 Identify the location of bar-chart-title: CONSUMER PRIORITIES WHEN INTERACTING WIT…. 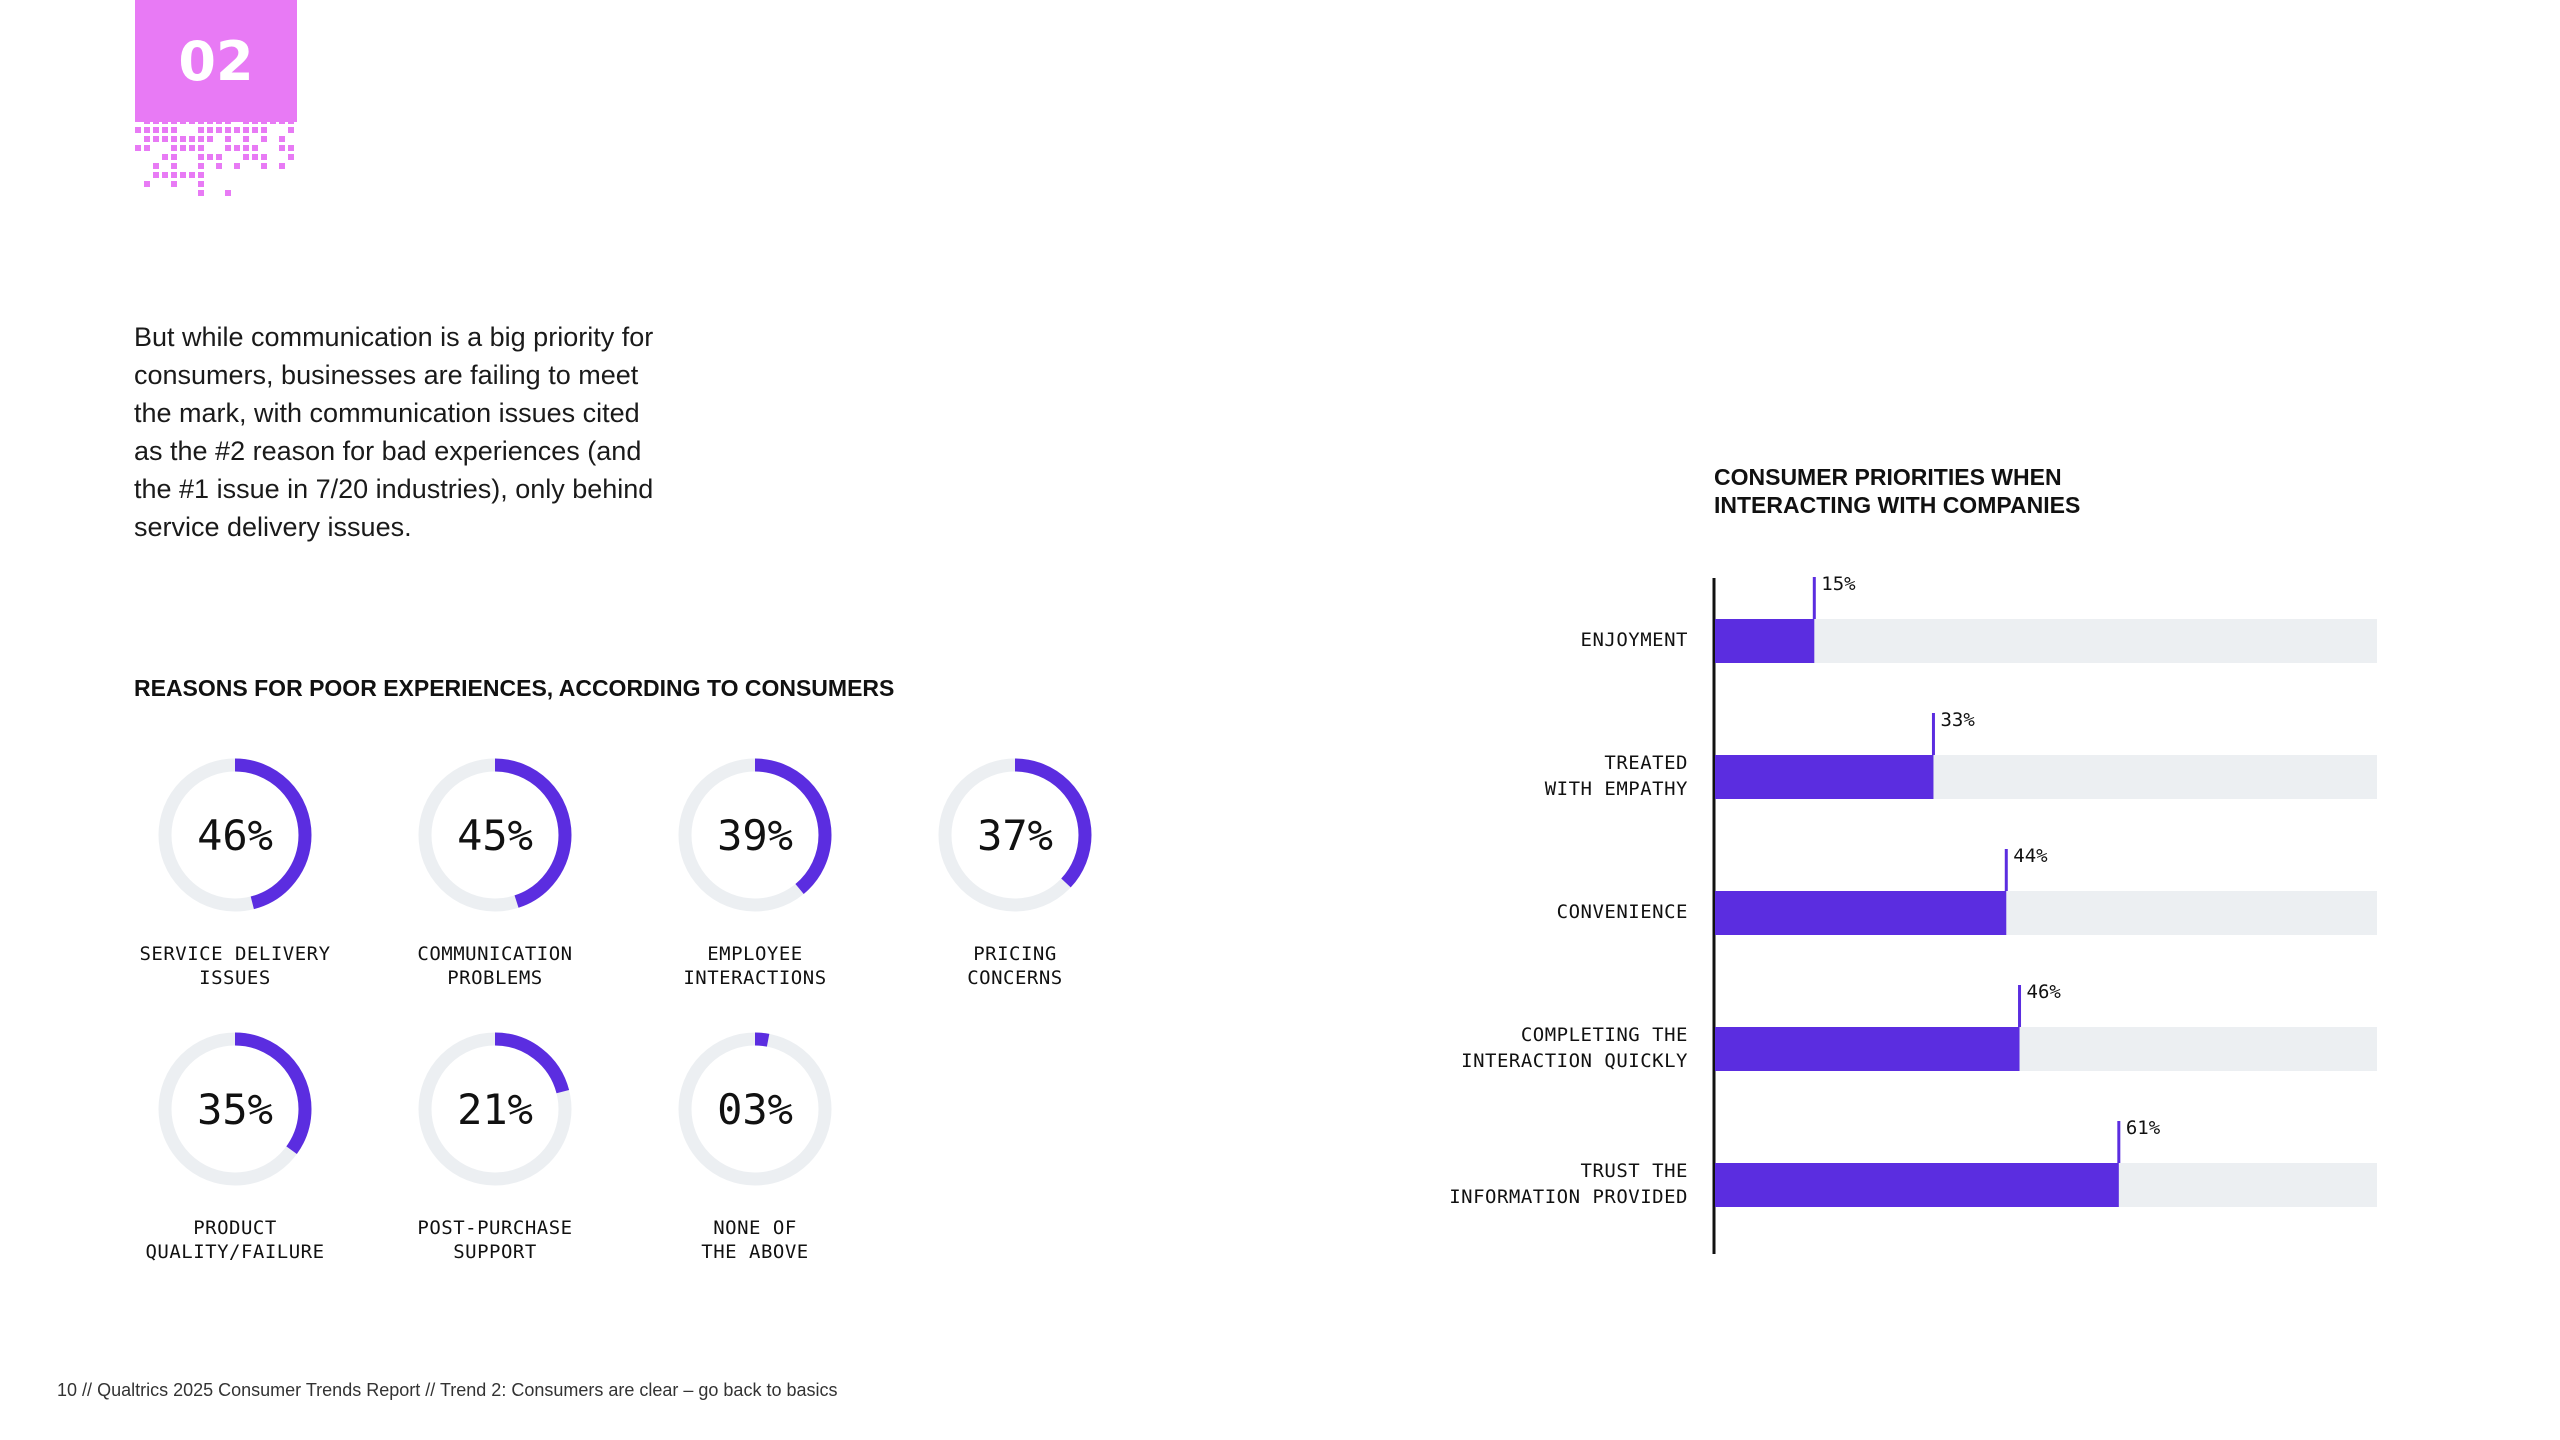
(1897, 491).